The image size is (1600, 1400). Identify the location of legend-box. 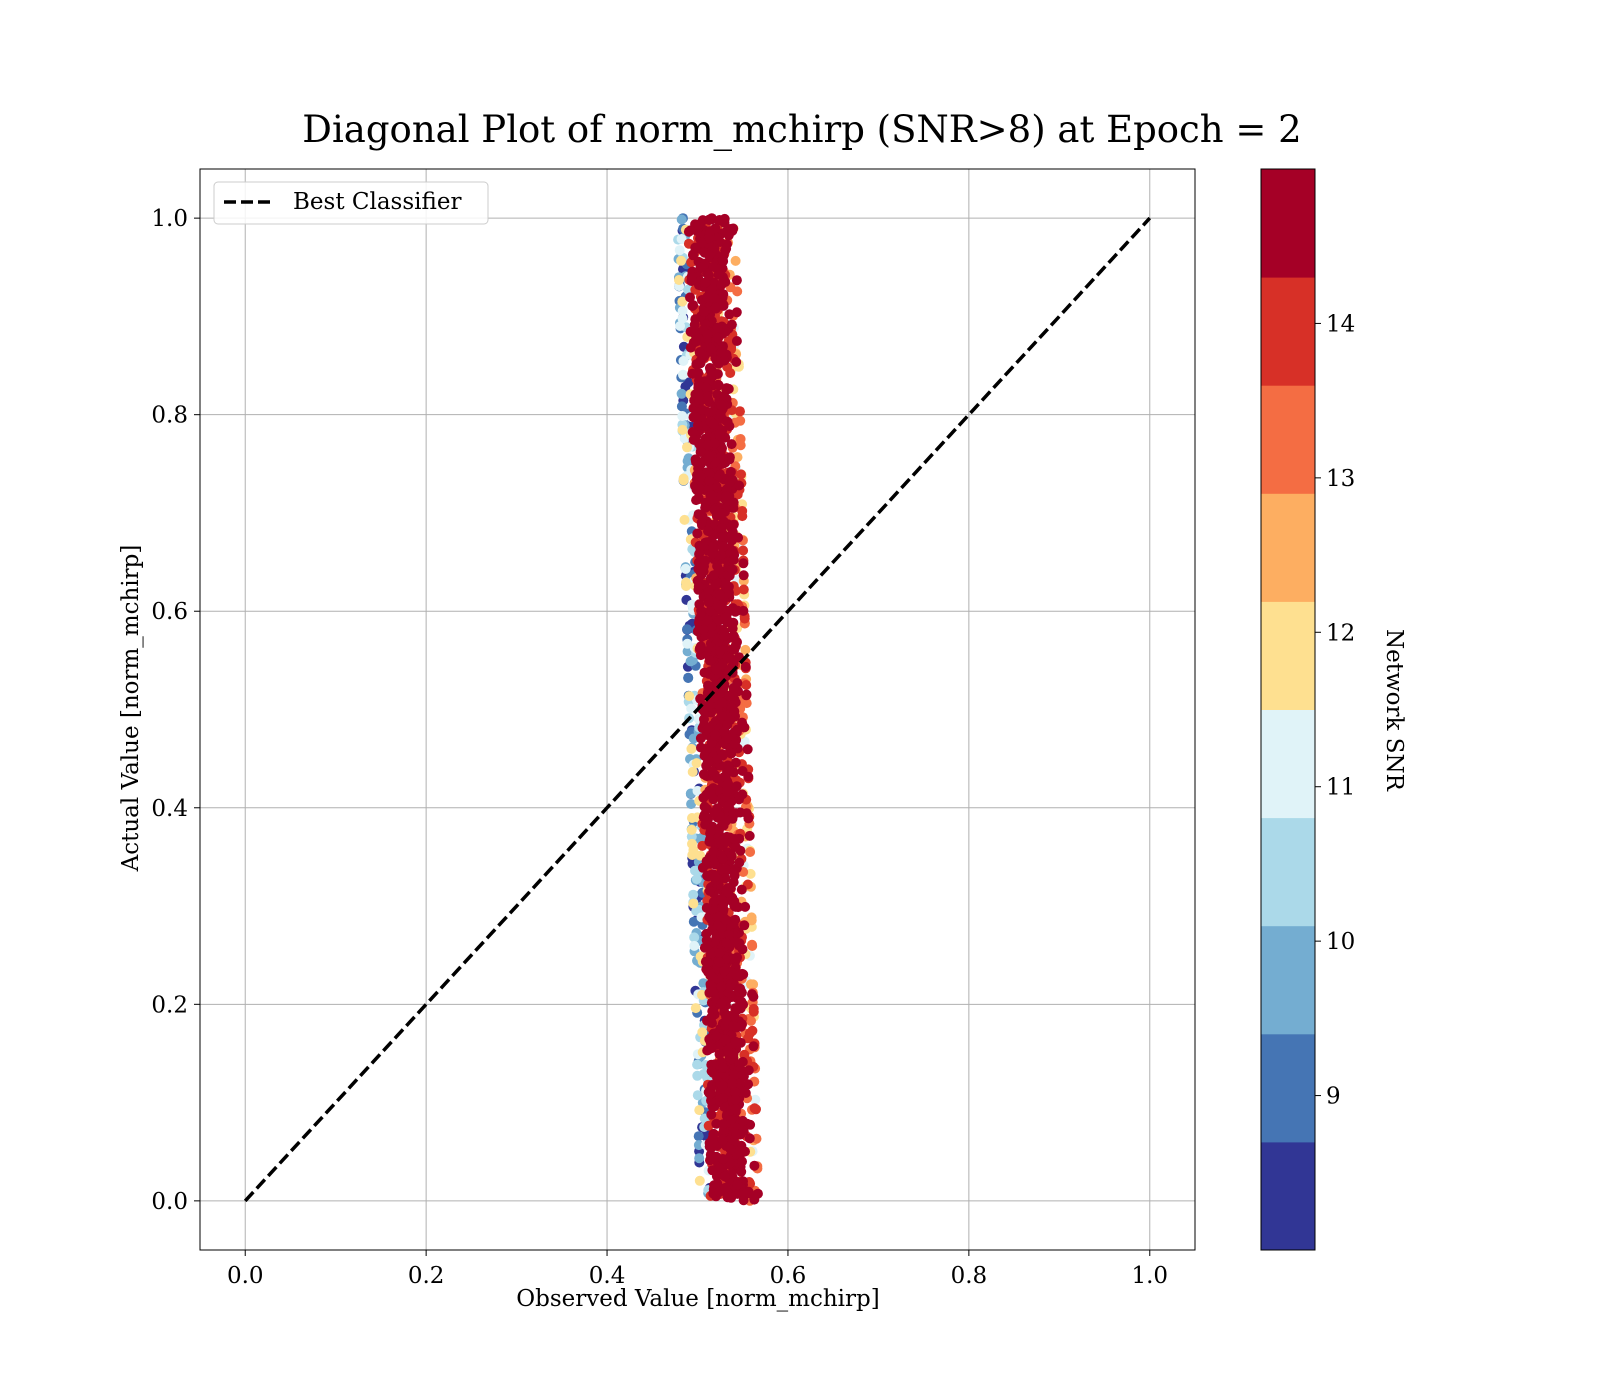
(351, 203).